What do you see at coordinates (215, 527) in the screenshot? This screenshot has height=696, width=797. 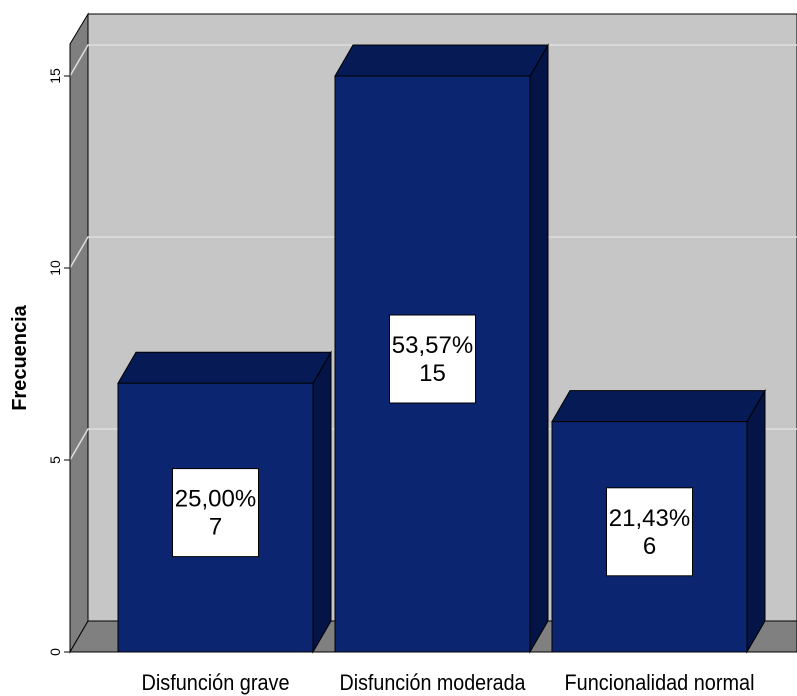 I see `data-label-count: 7` at bounding box center [215, 527].